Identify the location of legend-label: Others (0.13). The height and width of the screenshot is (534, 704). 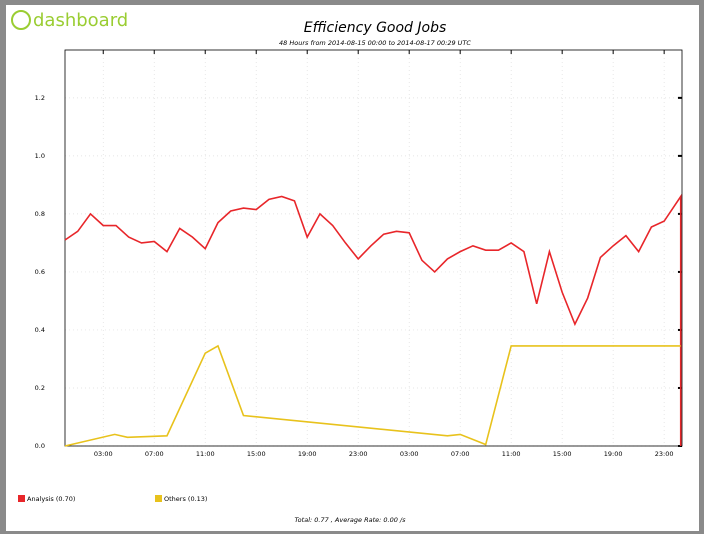
(185, 499).